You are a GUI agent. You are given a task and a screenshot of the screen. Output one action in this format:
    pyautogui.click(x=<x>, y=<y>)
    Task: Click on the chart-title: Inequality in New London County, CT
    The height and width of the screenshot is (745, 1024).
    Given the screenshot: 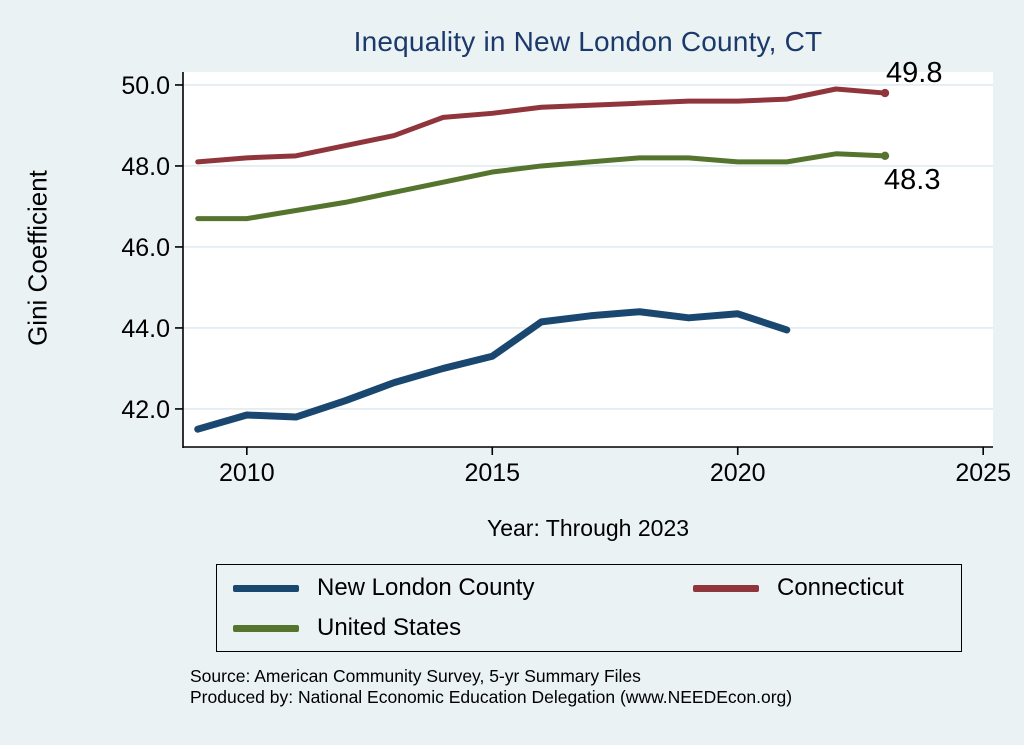 What is the action you would take?
    pyautogui.click(x=588, y=41)
    